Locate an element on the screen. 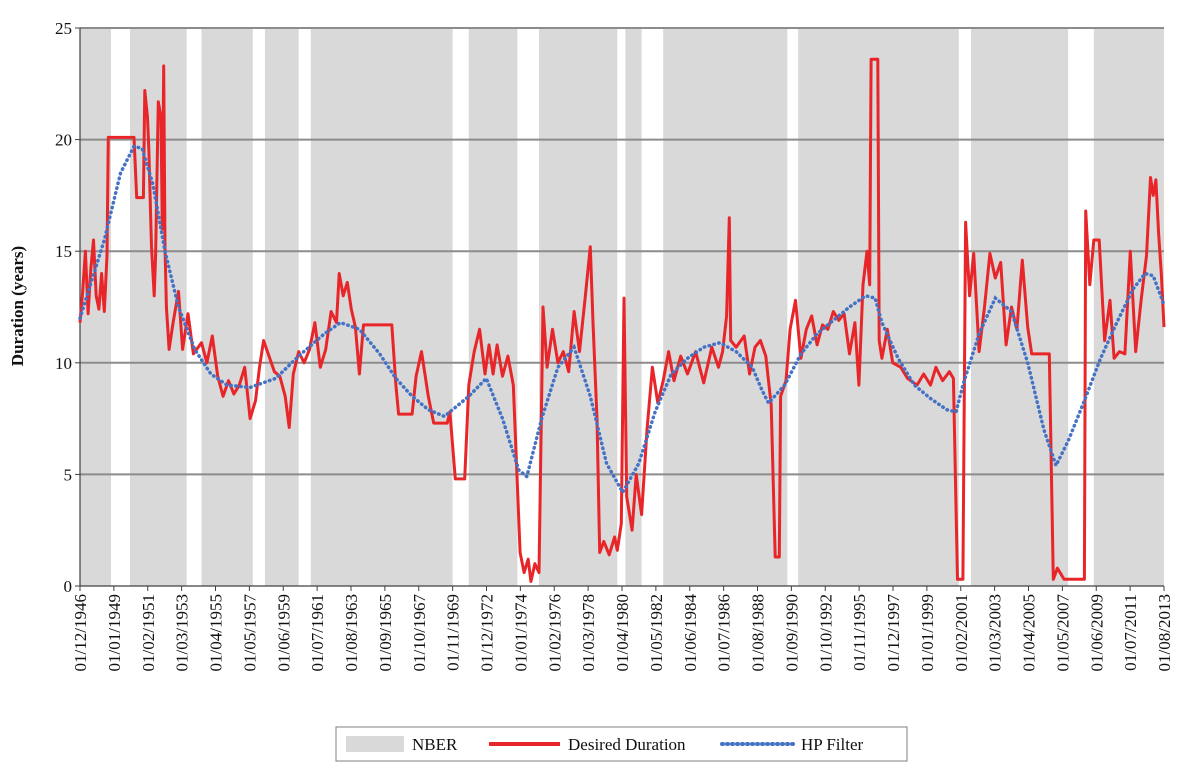 The image size is (1182, 768). y-axis-label: Duration (years) is located at coordinates (17, 306).